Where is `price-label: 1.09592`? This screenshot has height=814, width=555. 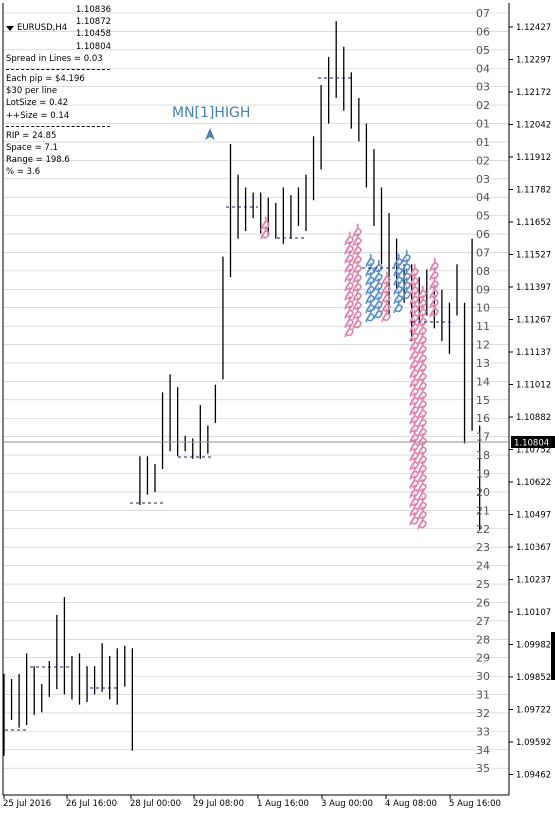
price-label: 1.09592 is located at coordinates (533, 743).